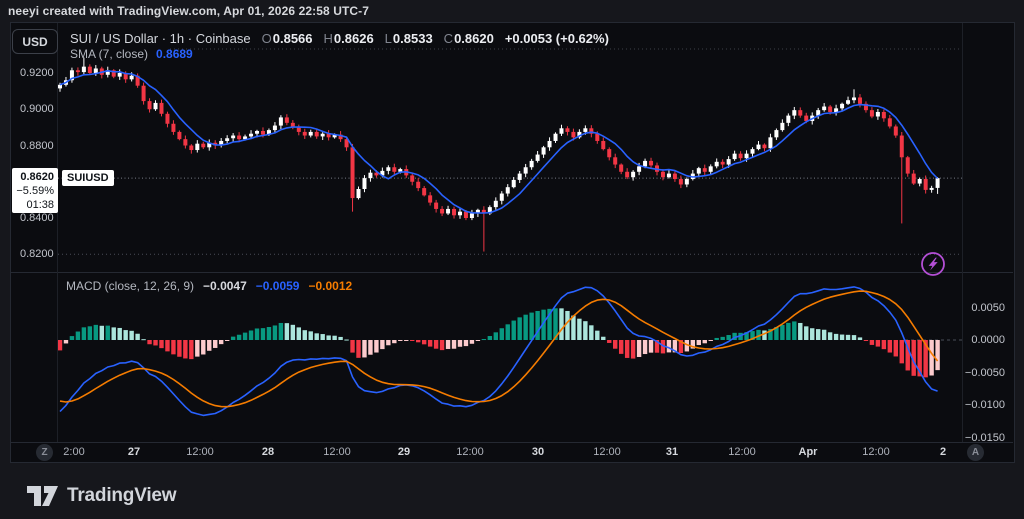  What do you see at coordinates (42, 495) in the screenshot?
I see `tradingview-logo-icon` at bounding box center [42, 495].